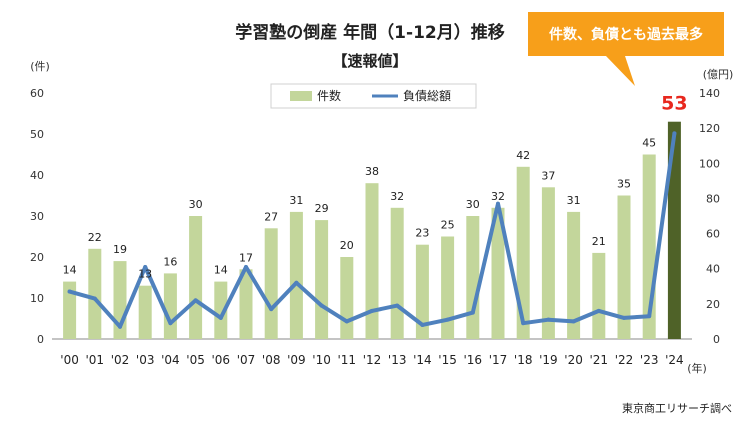 Image resolution: width=753 pixels, height=430 pixels. I want to click on callout-text: 件数、負債とも過去最多, so click(626, 34).